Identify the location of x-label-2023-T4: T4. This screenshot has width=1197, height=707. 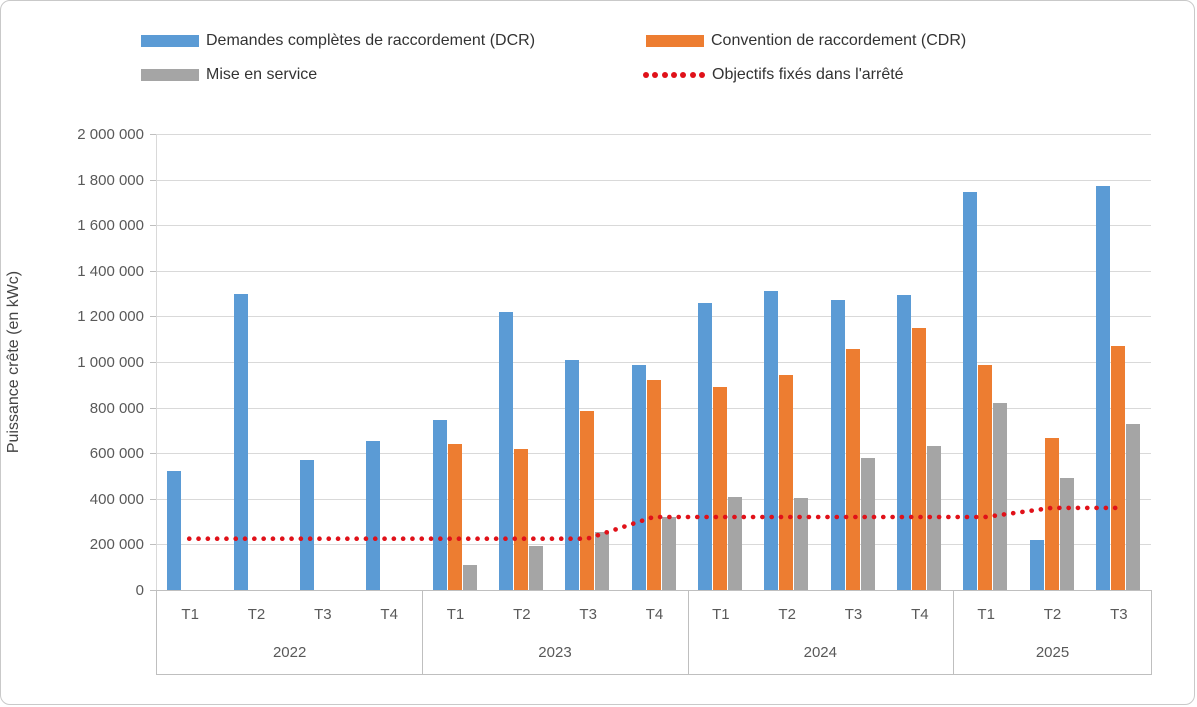
(654, 614).